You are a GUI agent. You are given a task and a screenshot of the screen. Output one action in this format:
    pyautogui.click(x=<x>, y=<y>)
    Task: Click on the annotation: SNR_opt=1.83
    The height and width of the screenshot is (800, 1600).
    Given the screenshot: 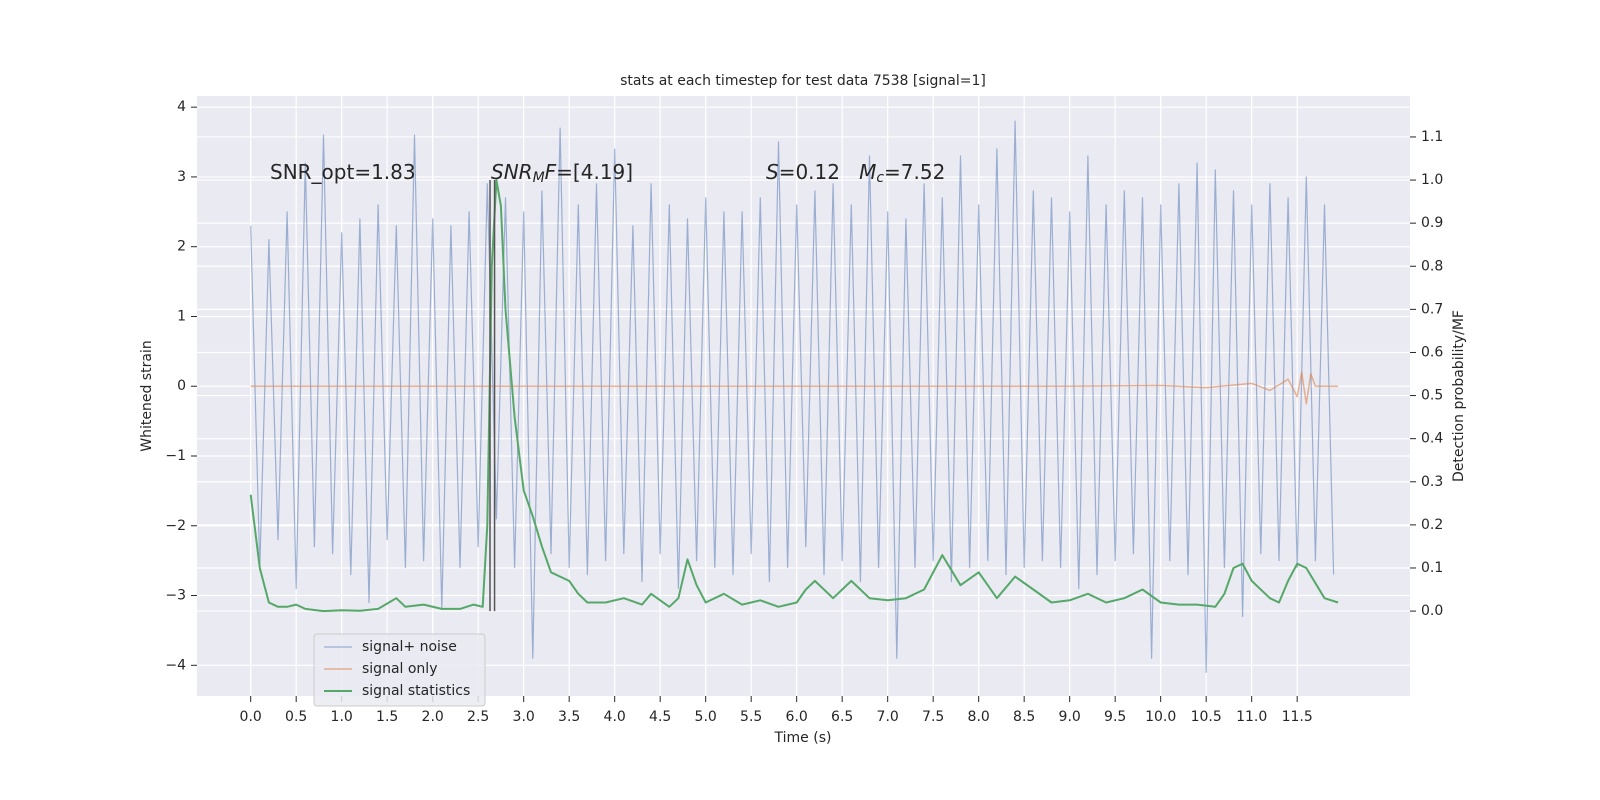 What is the action you would take?
    pyautogui.click(x=343, y=172)
    